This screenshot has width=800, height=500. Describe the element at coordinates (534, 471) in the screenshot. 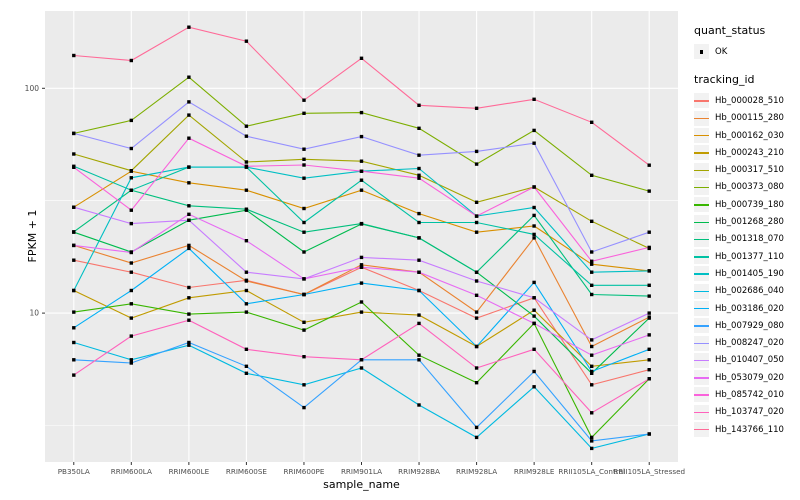

I see `x-tick-label: RRIM928LE` at that location.